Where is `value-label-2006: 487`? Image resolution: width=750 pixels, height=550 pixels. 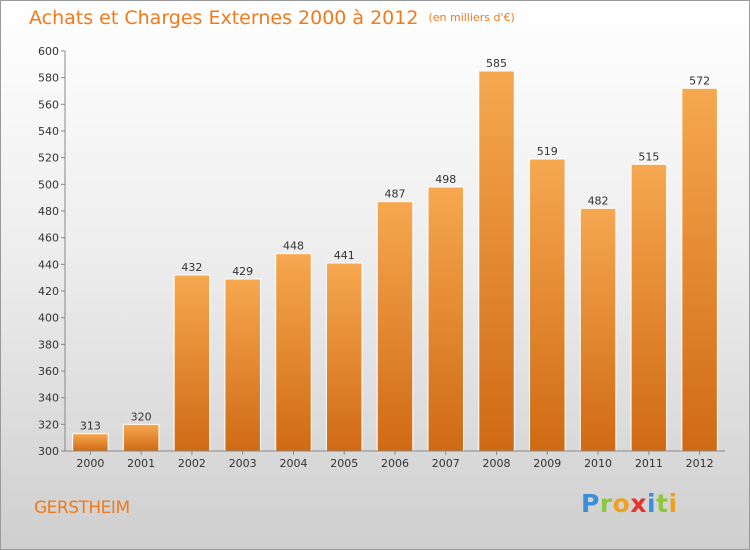
value-label-2006: 487 is located at coordinates (395, 194).